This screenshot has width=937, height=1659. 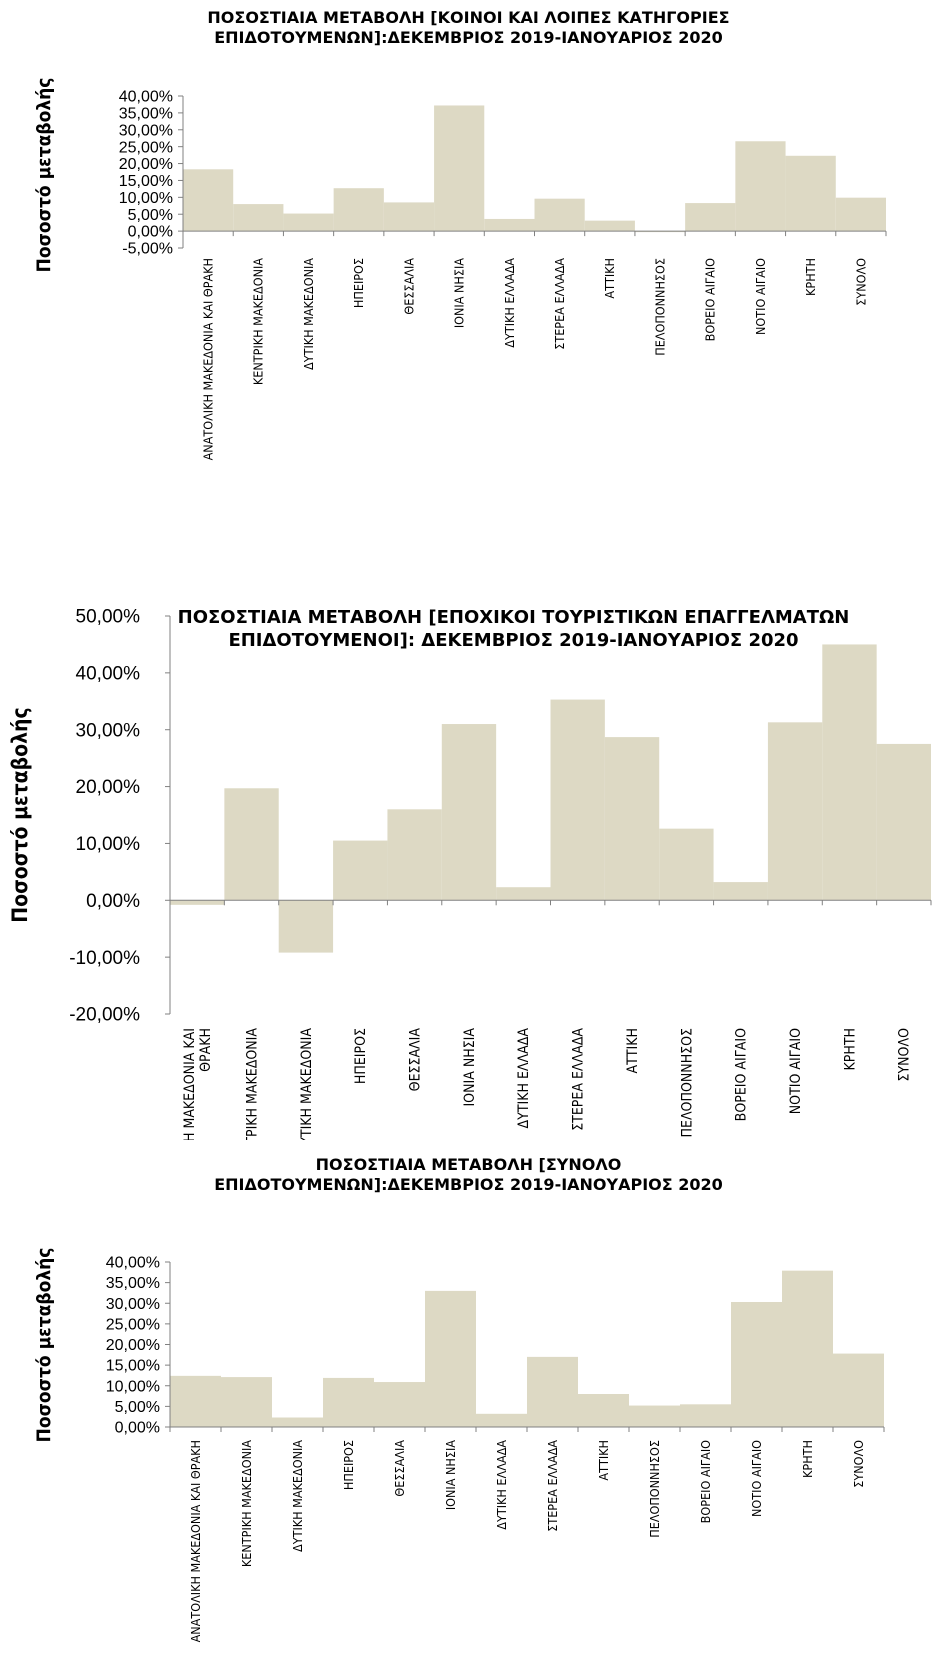 What do you see at coordinates (133, 1304) in the screenshot?
I see `chart-3-y-tick-label: 30,00%` at bounding box center [133, 1304].